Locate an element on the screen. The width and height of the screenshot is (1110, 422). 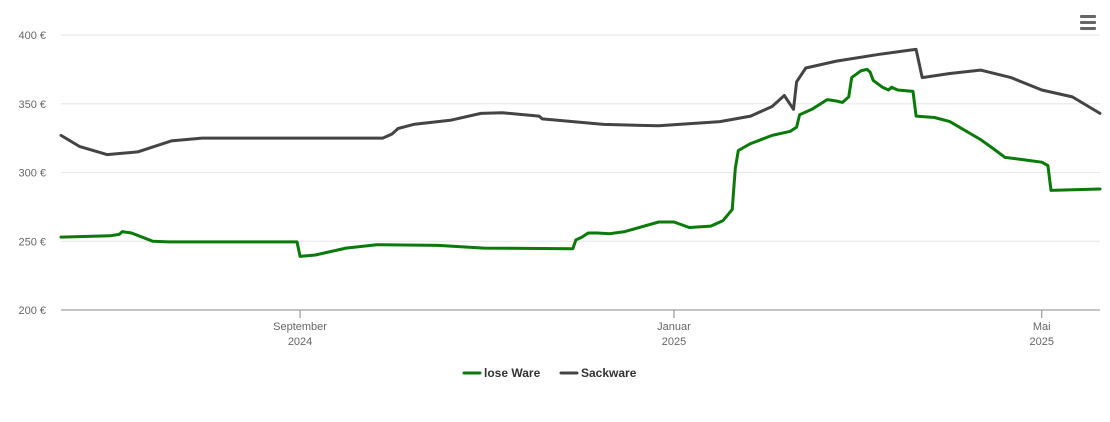
x-tick-label-year: 2024 is located at coordinates (300, 342).